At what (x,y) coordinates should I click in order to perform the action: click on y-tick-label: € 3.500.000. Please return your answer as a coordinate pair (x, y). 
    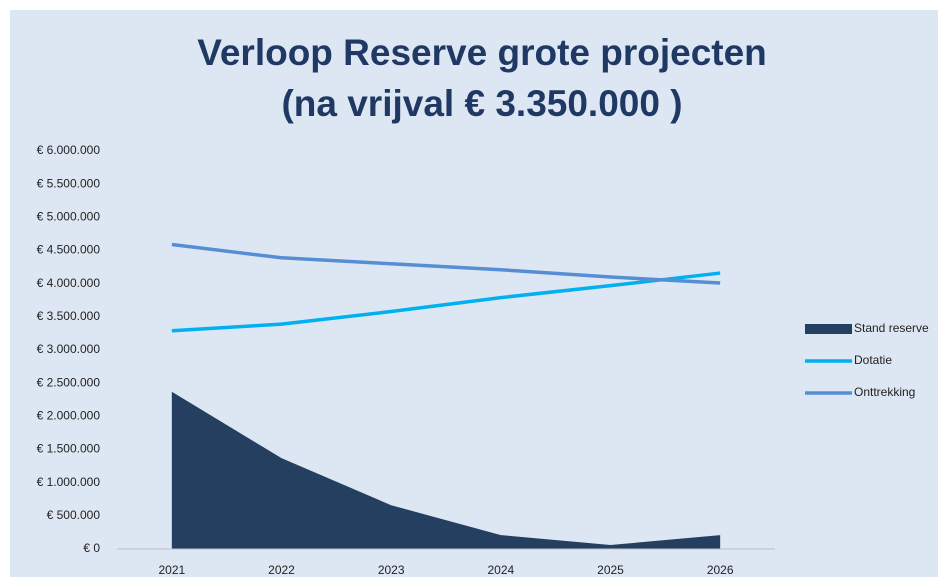
    Looking at the image, I should click on (69, 316).